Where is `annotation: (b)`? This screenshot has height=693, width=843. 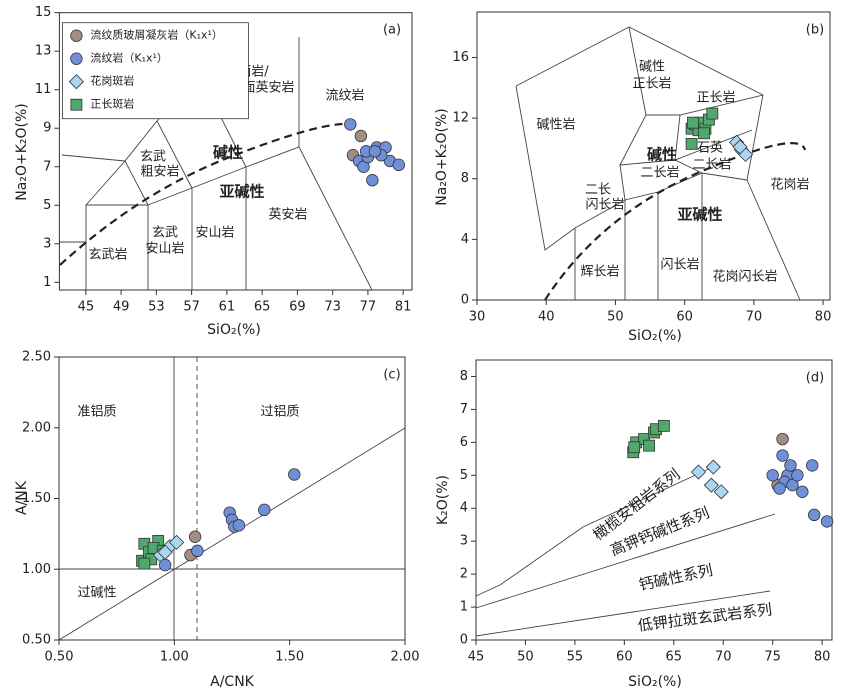 annotation: (b) is located at coordinates (815, 30).